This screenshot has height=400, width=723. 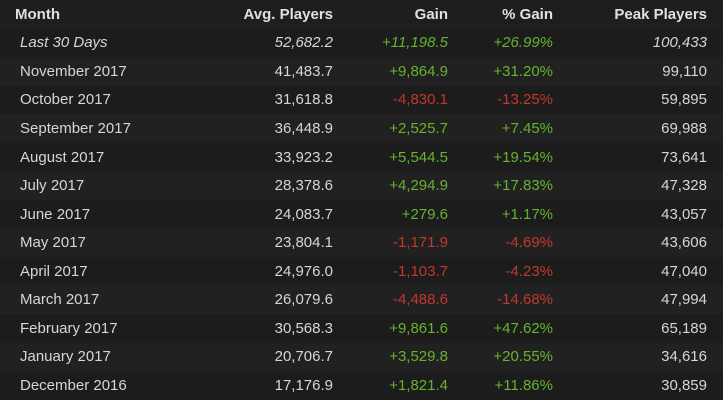 I want to click on table-row: July 2017 28,378.6 +4,294.9 +17.83% 47,328, so click(x=361, y=185).